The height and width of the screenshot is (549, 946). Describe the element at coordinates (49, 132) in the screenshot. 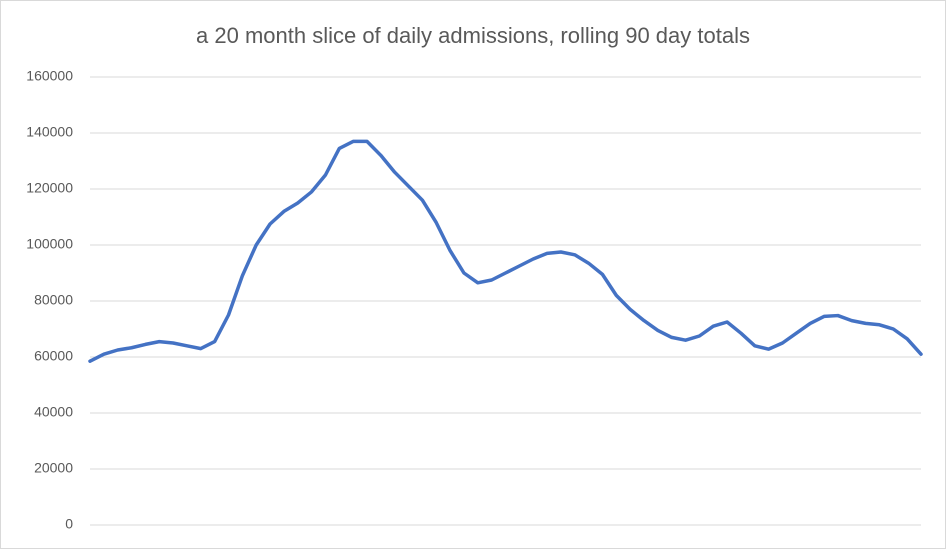

I see `y-tick-label: 140000` at that location.